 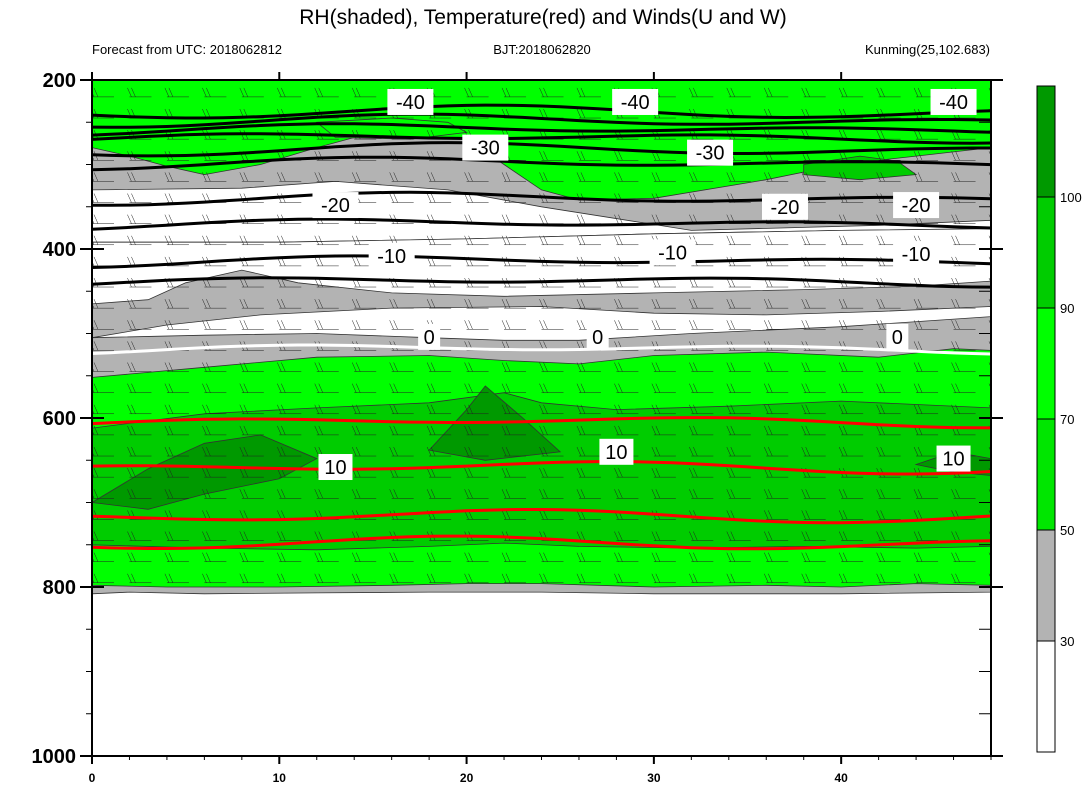 What do you see at coordinates (916, 254) in the screenshot?
I see `contour-label: -10` at bounding box center [916, 254].